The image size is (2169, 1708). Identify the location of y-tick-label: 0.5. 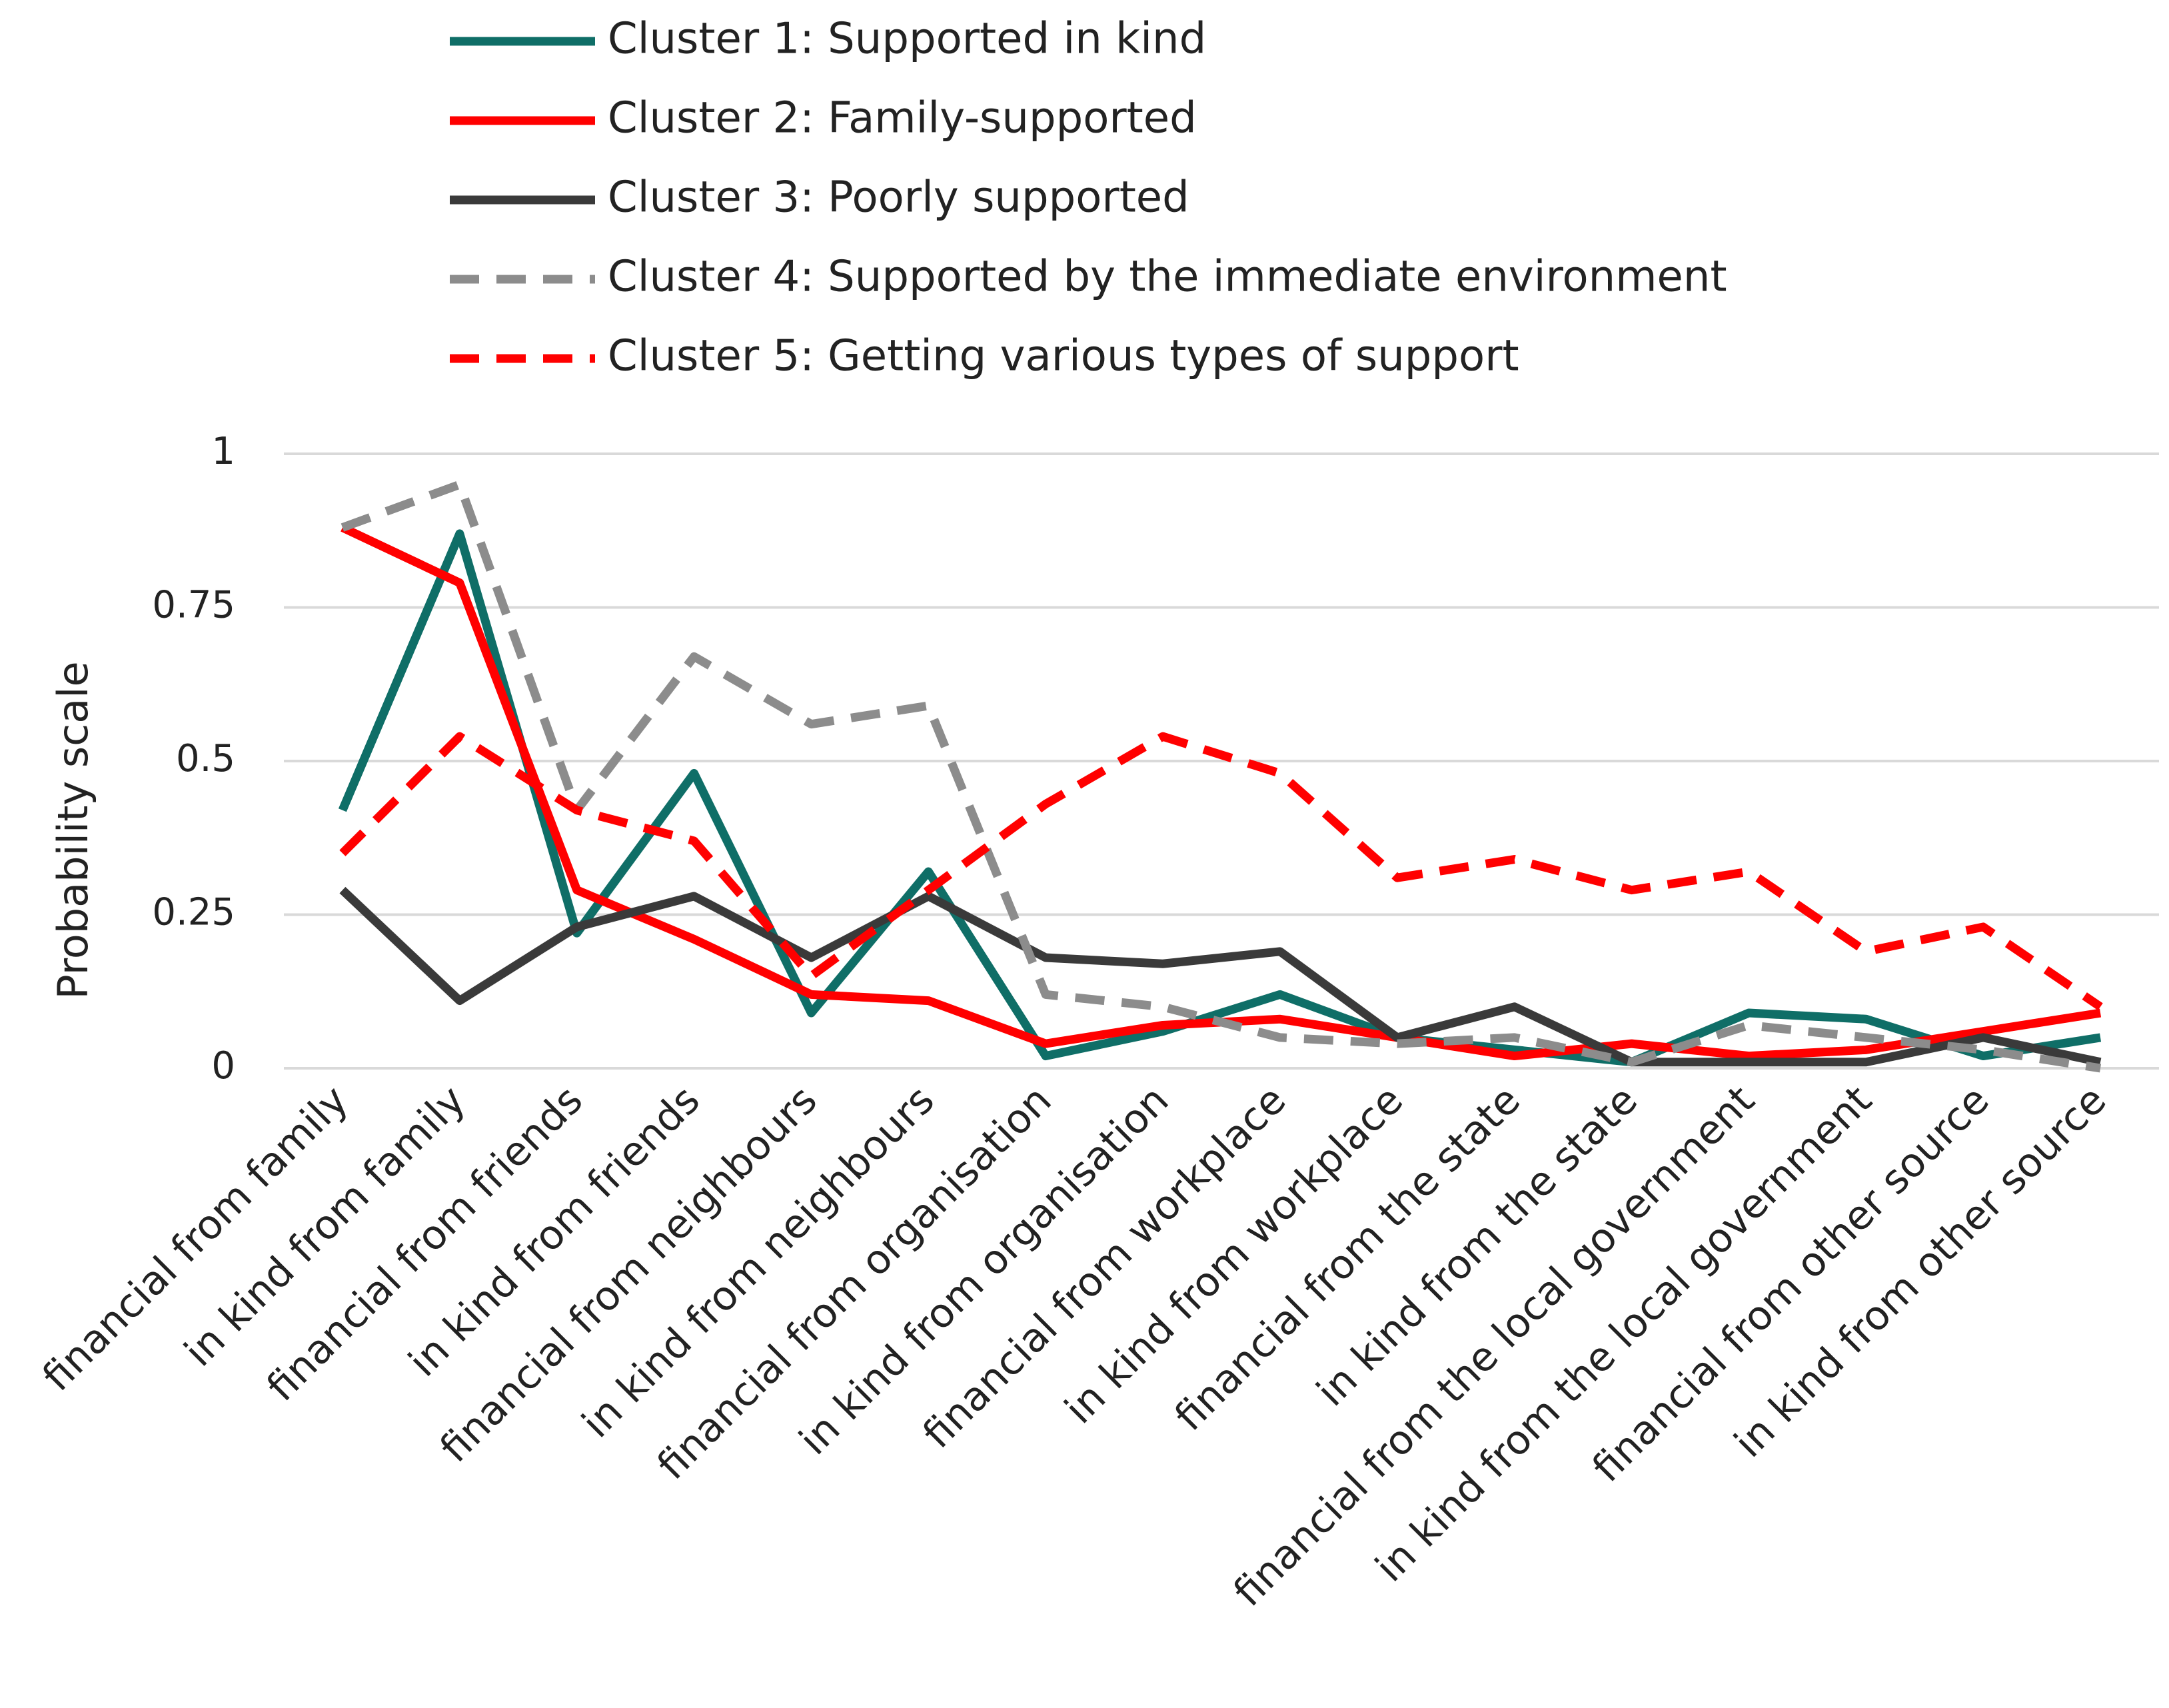
(205, 758).